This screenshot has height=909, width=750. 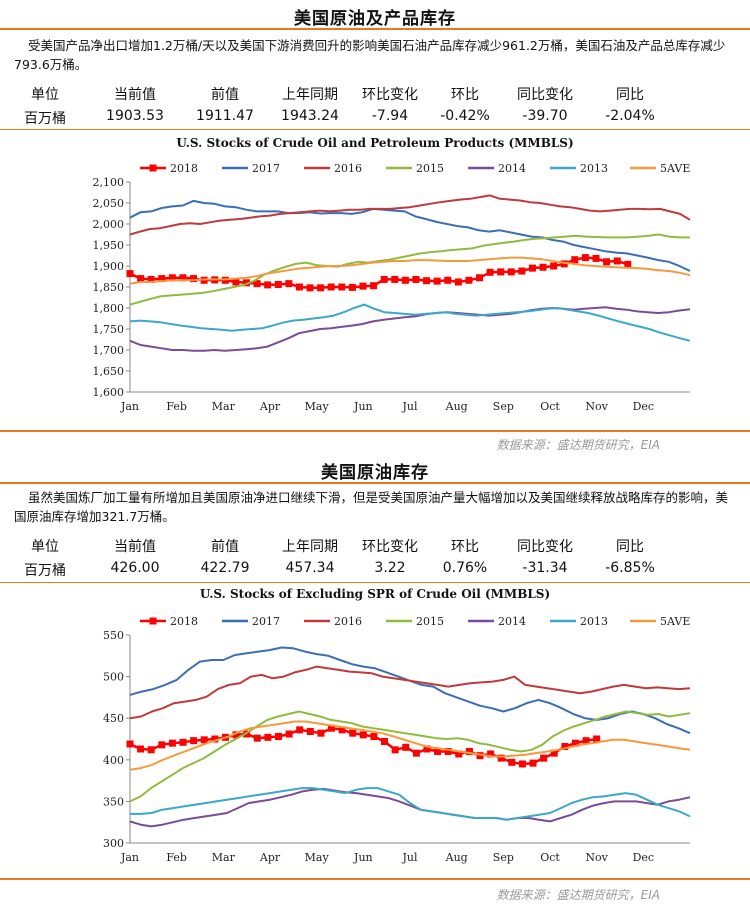 I want to click on legend-label-2013: 2013, so click(x=594, y=168).